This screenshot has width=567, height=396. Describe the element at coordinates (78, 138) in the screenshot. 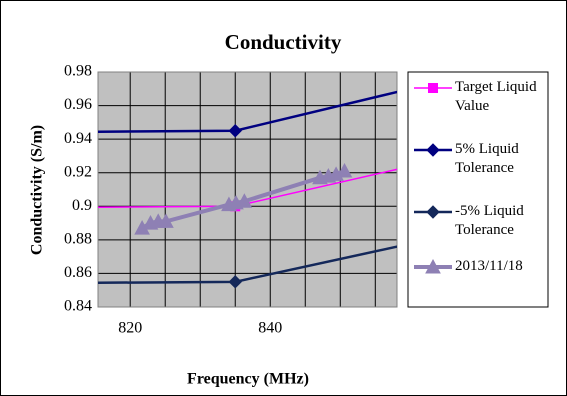

I see `y-tick-label: 0.94` at that location.